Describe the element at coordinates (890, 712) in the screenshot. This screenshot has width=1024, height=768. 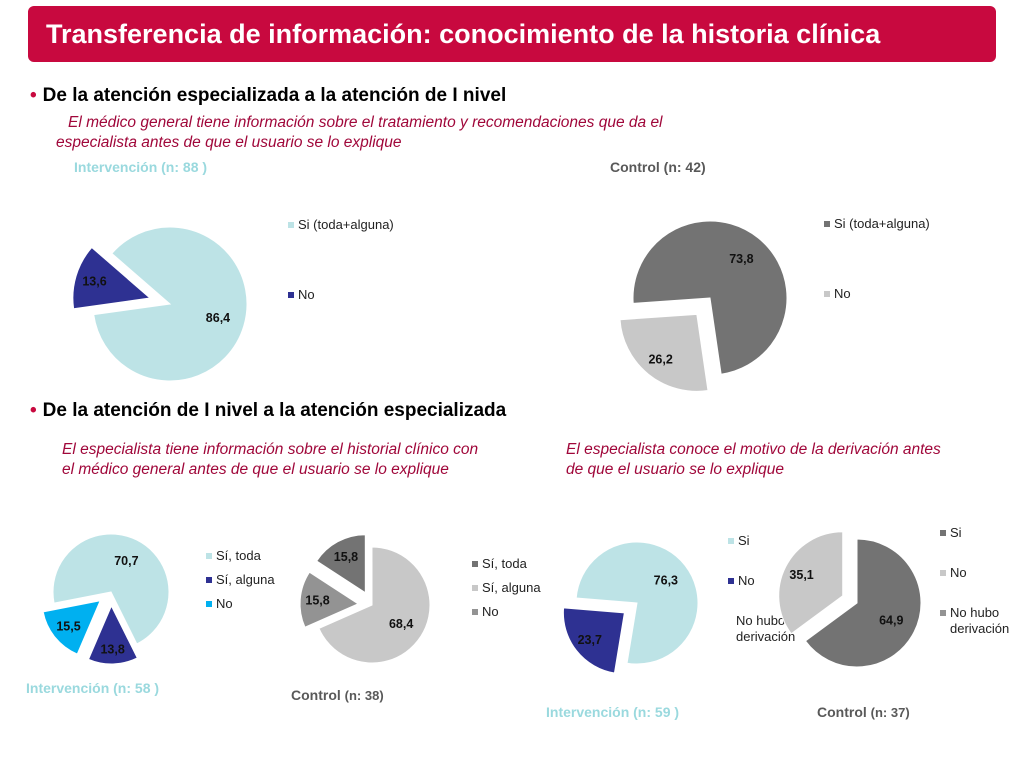
I see `chart-6-n-label: (n: 37)` at that location.